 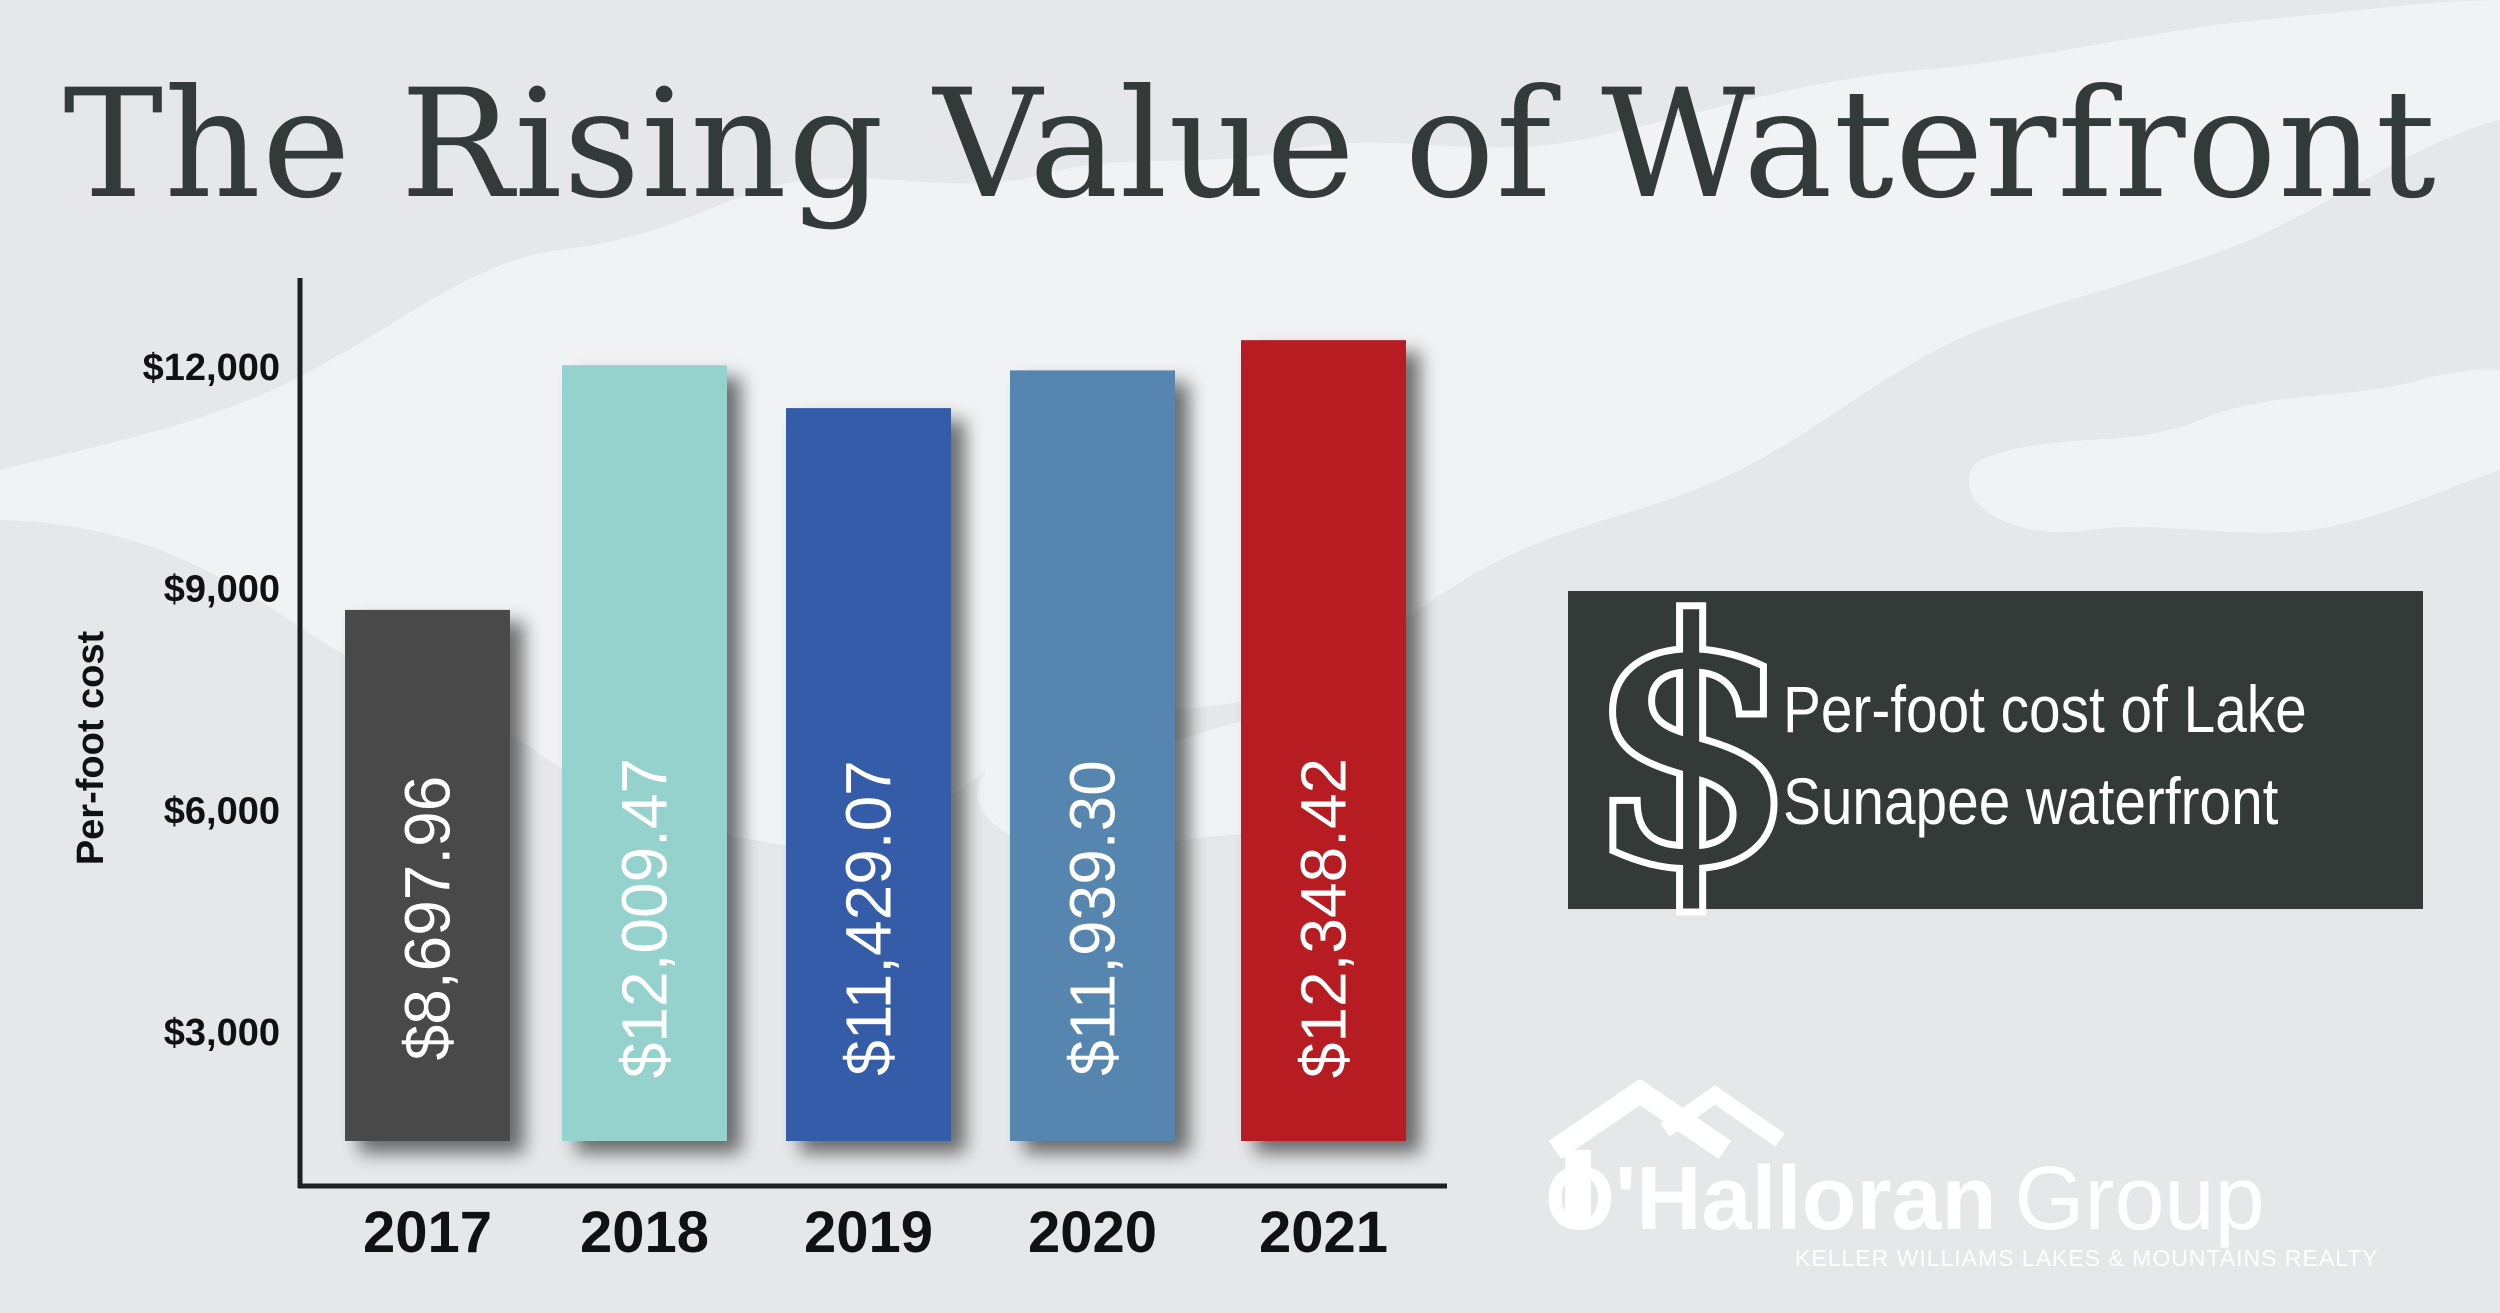 I want to click on bar-value-label: $11,939.30, so click(x=1093, y=918).